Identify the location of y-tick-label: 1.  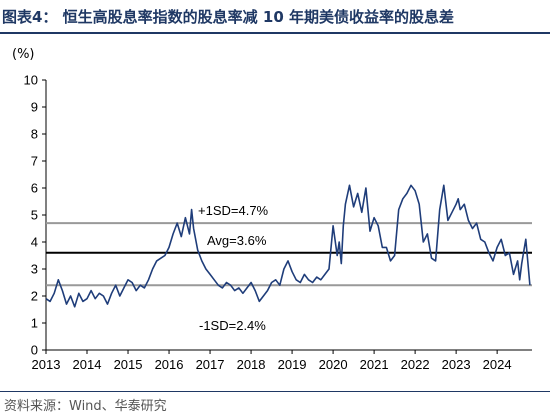
(34, 323).